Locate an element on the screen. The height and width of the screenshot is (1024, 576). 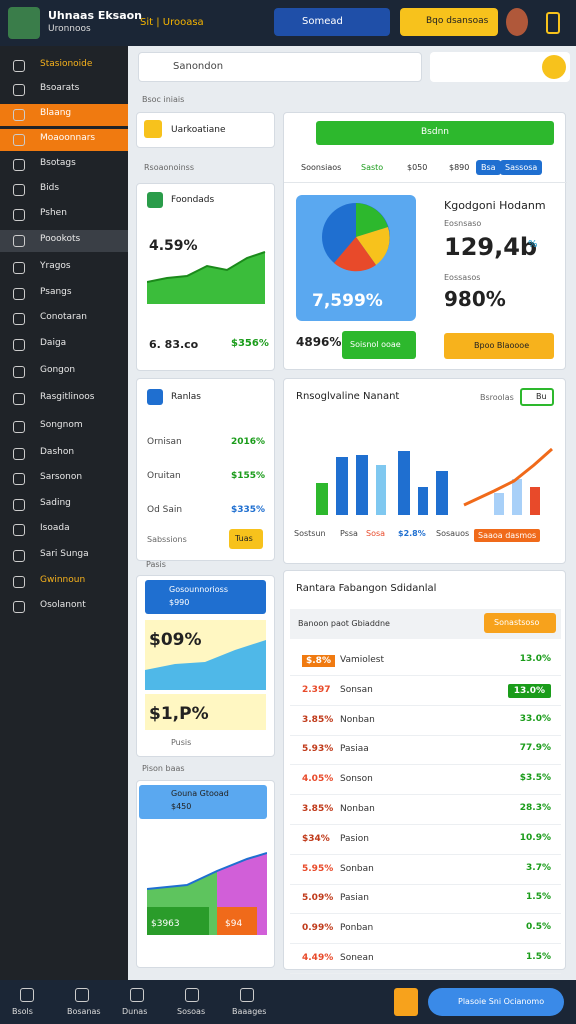
nav-label: Sari Sunga is located at coordinates (64, 554).